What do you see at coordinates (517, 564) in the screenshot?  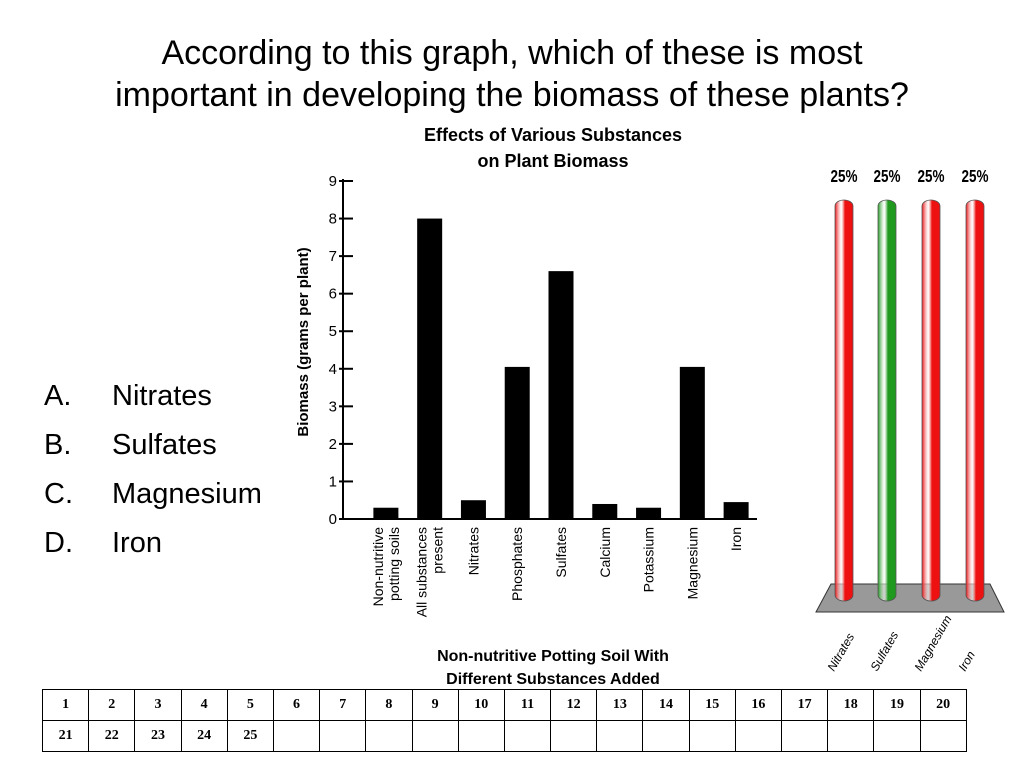 I see `x-tick-label: Phosphates` at bounding box center [517, 564].